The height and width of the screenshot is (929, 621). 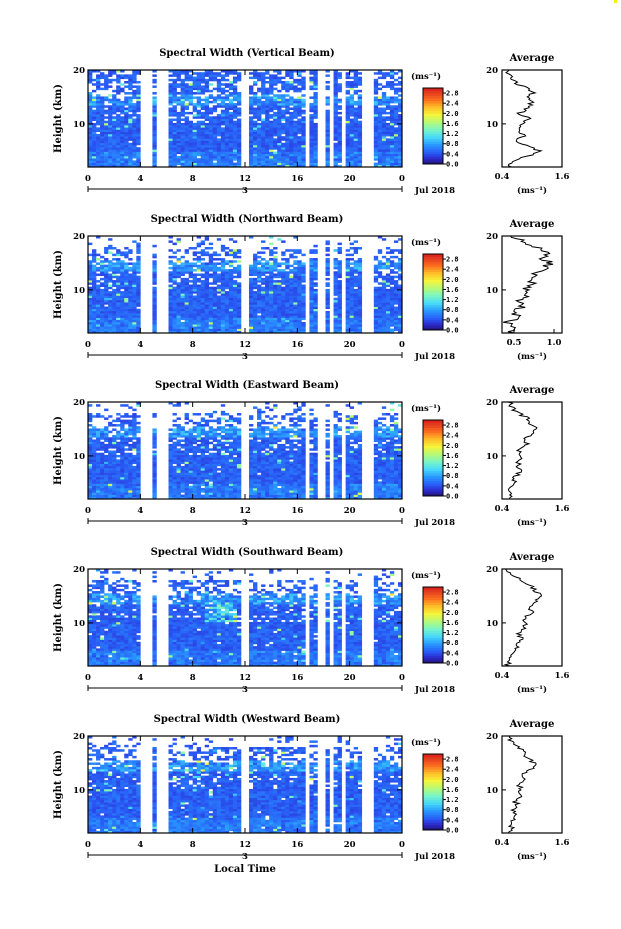 What do you see at coordinates (452, 94) in the screenshot?
I see `colorbar-tick-label: 2.8` at bounding box center [452, 94].